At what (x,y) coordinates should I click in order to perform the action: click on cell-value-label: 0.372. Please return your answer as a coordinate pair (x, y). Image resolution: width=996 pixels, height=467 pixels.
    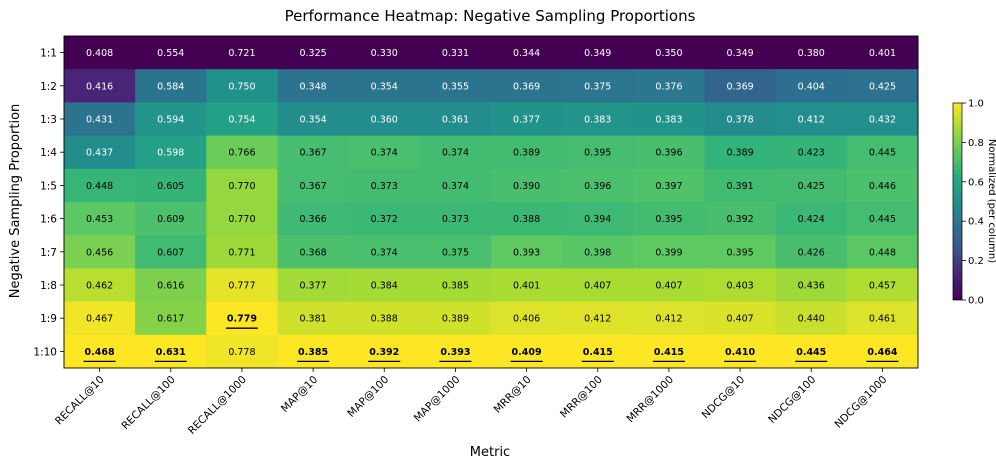
    Looking at the image, I should click on (384, 219).